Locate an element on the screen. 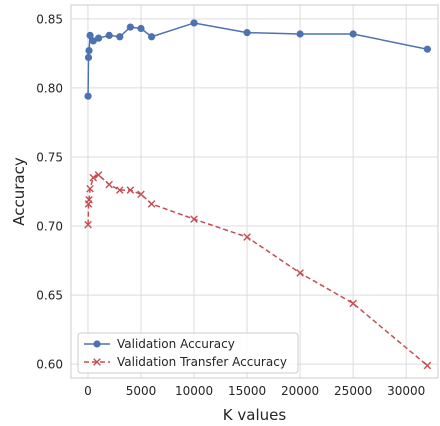 The image size is (440, 426). x-axis-ticks: 0 5000 10000 15000 20000 25000 30000 is located at coordinates (254, 391).